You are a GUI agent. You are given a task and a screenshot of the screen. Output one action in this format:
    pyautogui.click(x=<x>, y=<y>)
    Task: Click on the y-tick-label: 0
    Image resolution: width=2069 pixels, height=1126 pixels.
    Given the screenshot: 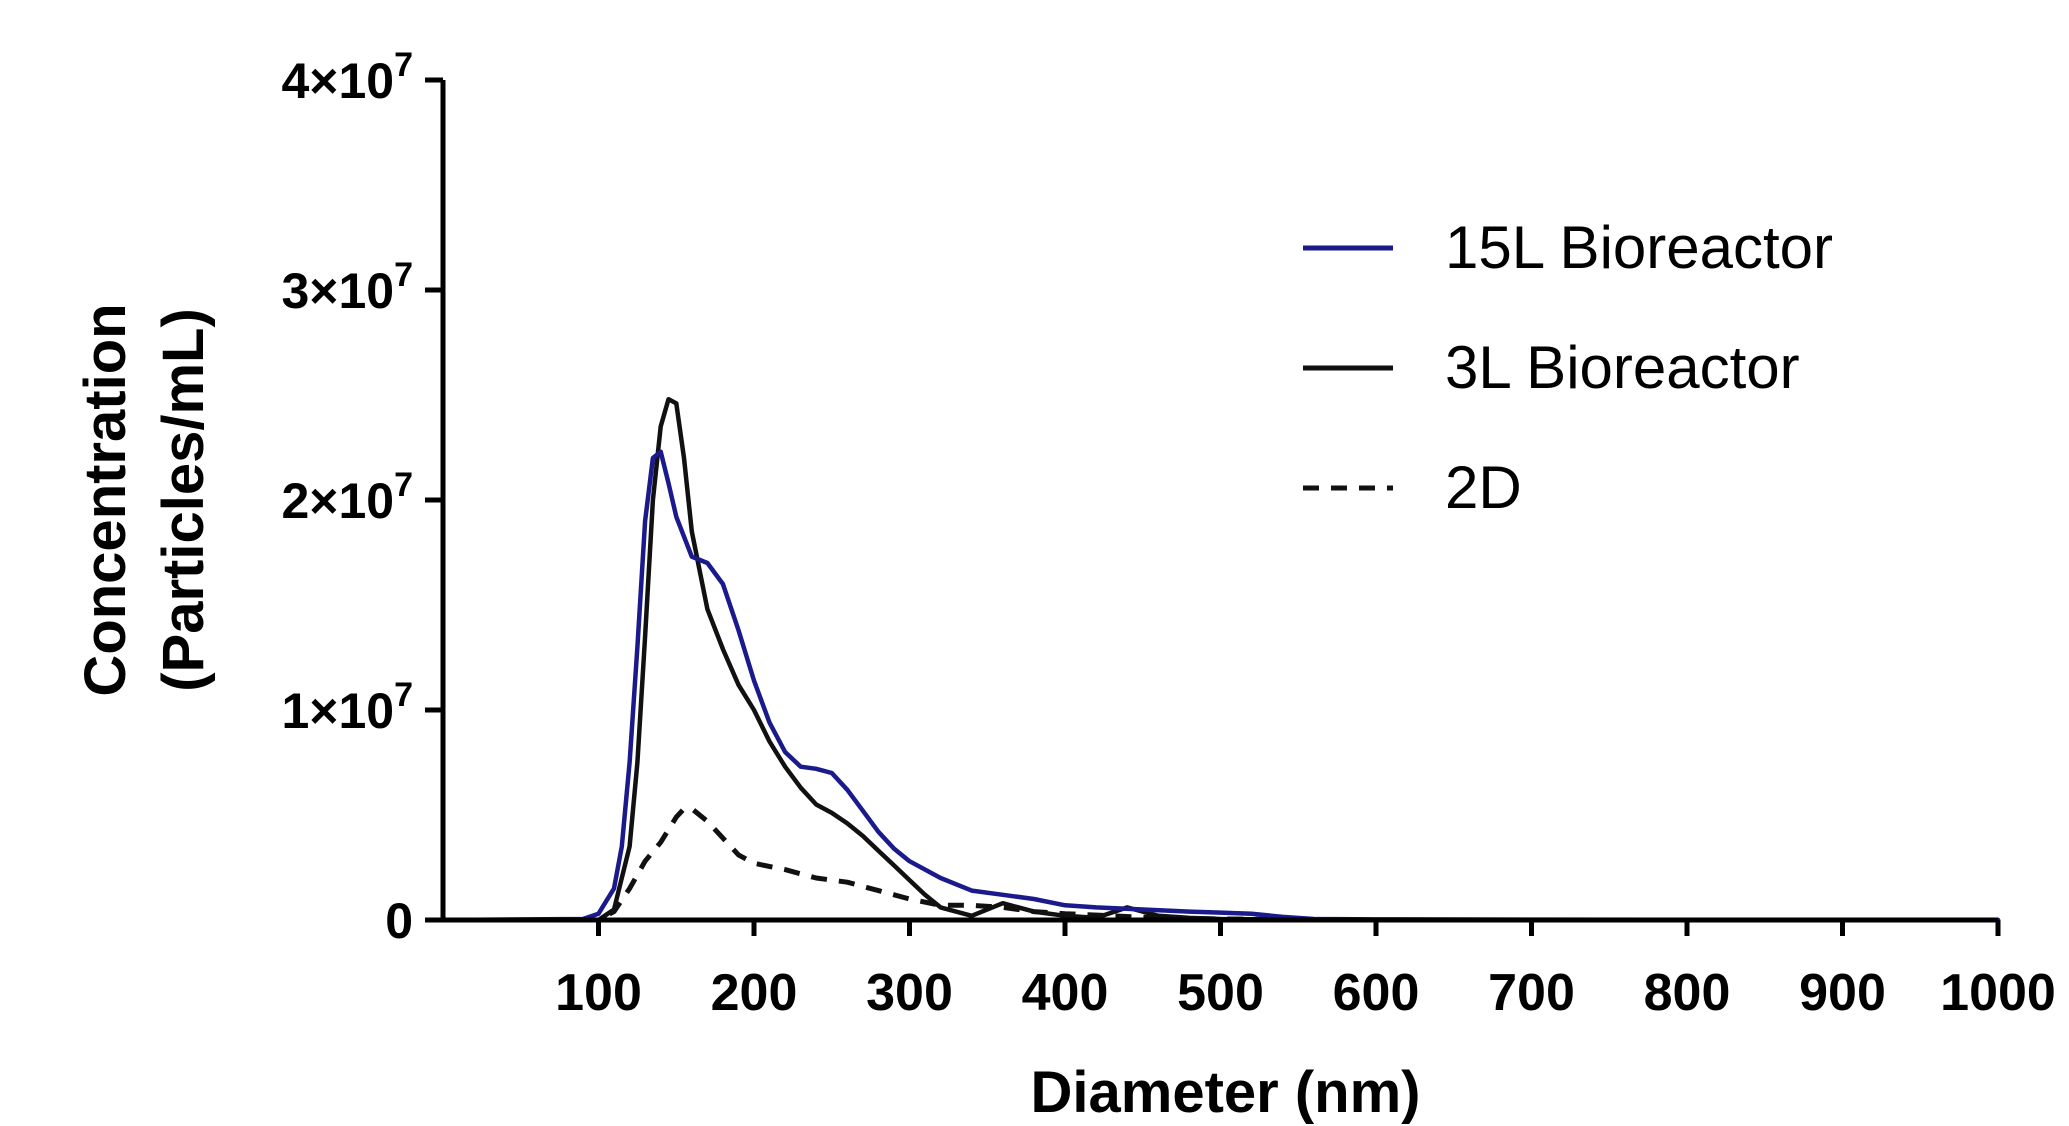 What is the action you would take?
    pyautogui.click(x=399, y=921)
    